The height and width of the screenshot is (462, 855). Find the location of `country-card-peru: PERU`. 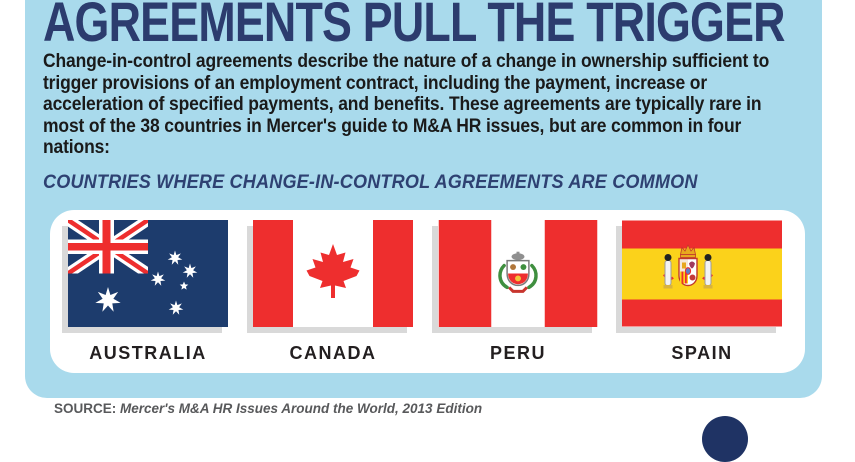

country-card-peru: PERU is located at coordinates (518, 292).